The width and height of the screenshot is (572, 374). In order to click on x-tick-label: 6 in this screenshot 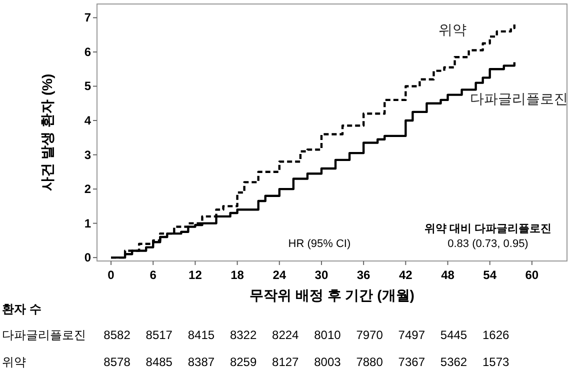, I will do `click(153, 275)`.